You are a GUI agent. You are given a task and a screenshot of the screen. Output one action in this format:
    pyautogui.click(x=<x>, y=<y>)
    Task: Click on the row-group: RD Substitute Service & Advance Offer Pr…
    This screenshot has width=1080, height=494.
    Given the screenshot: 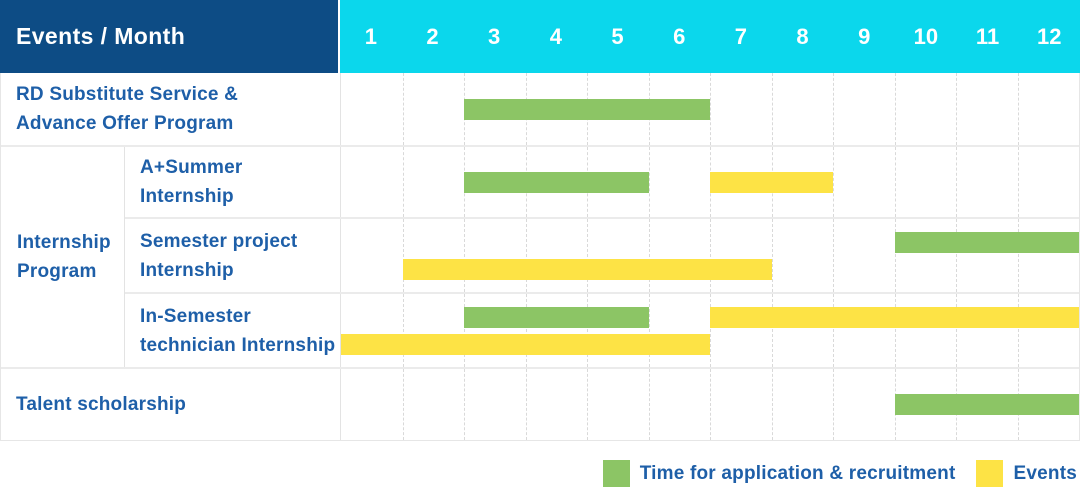 What is the action you would take?
    pyautogui.click(x=540, y=109)
    